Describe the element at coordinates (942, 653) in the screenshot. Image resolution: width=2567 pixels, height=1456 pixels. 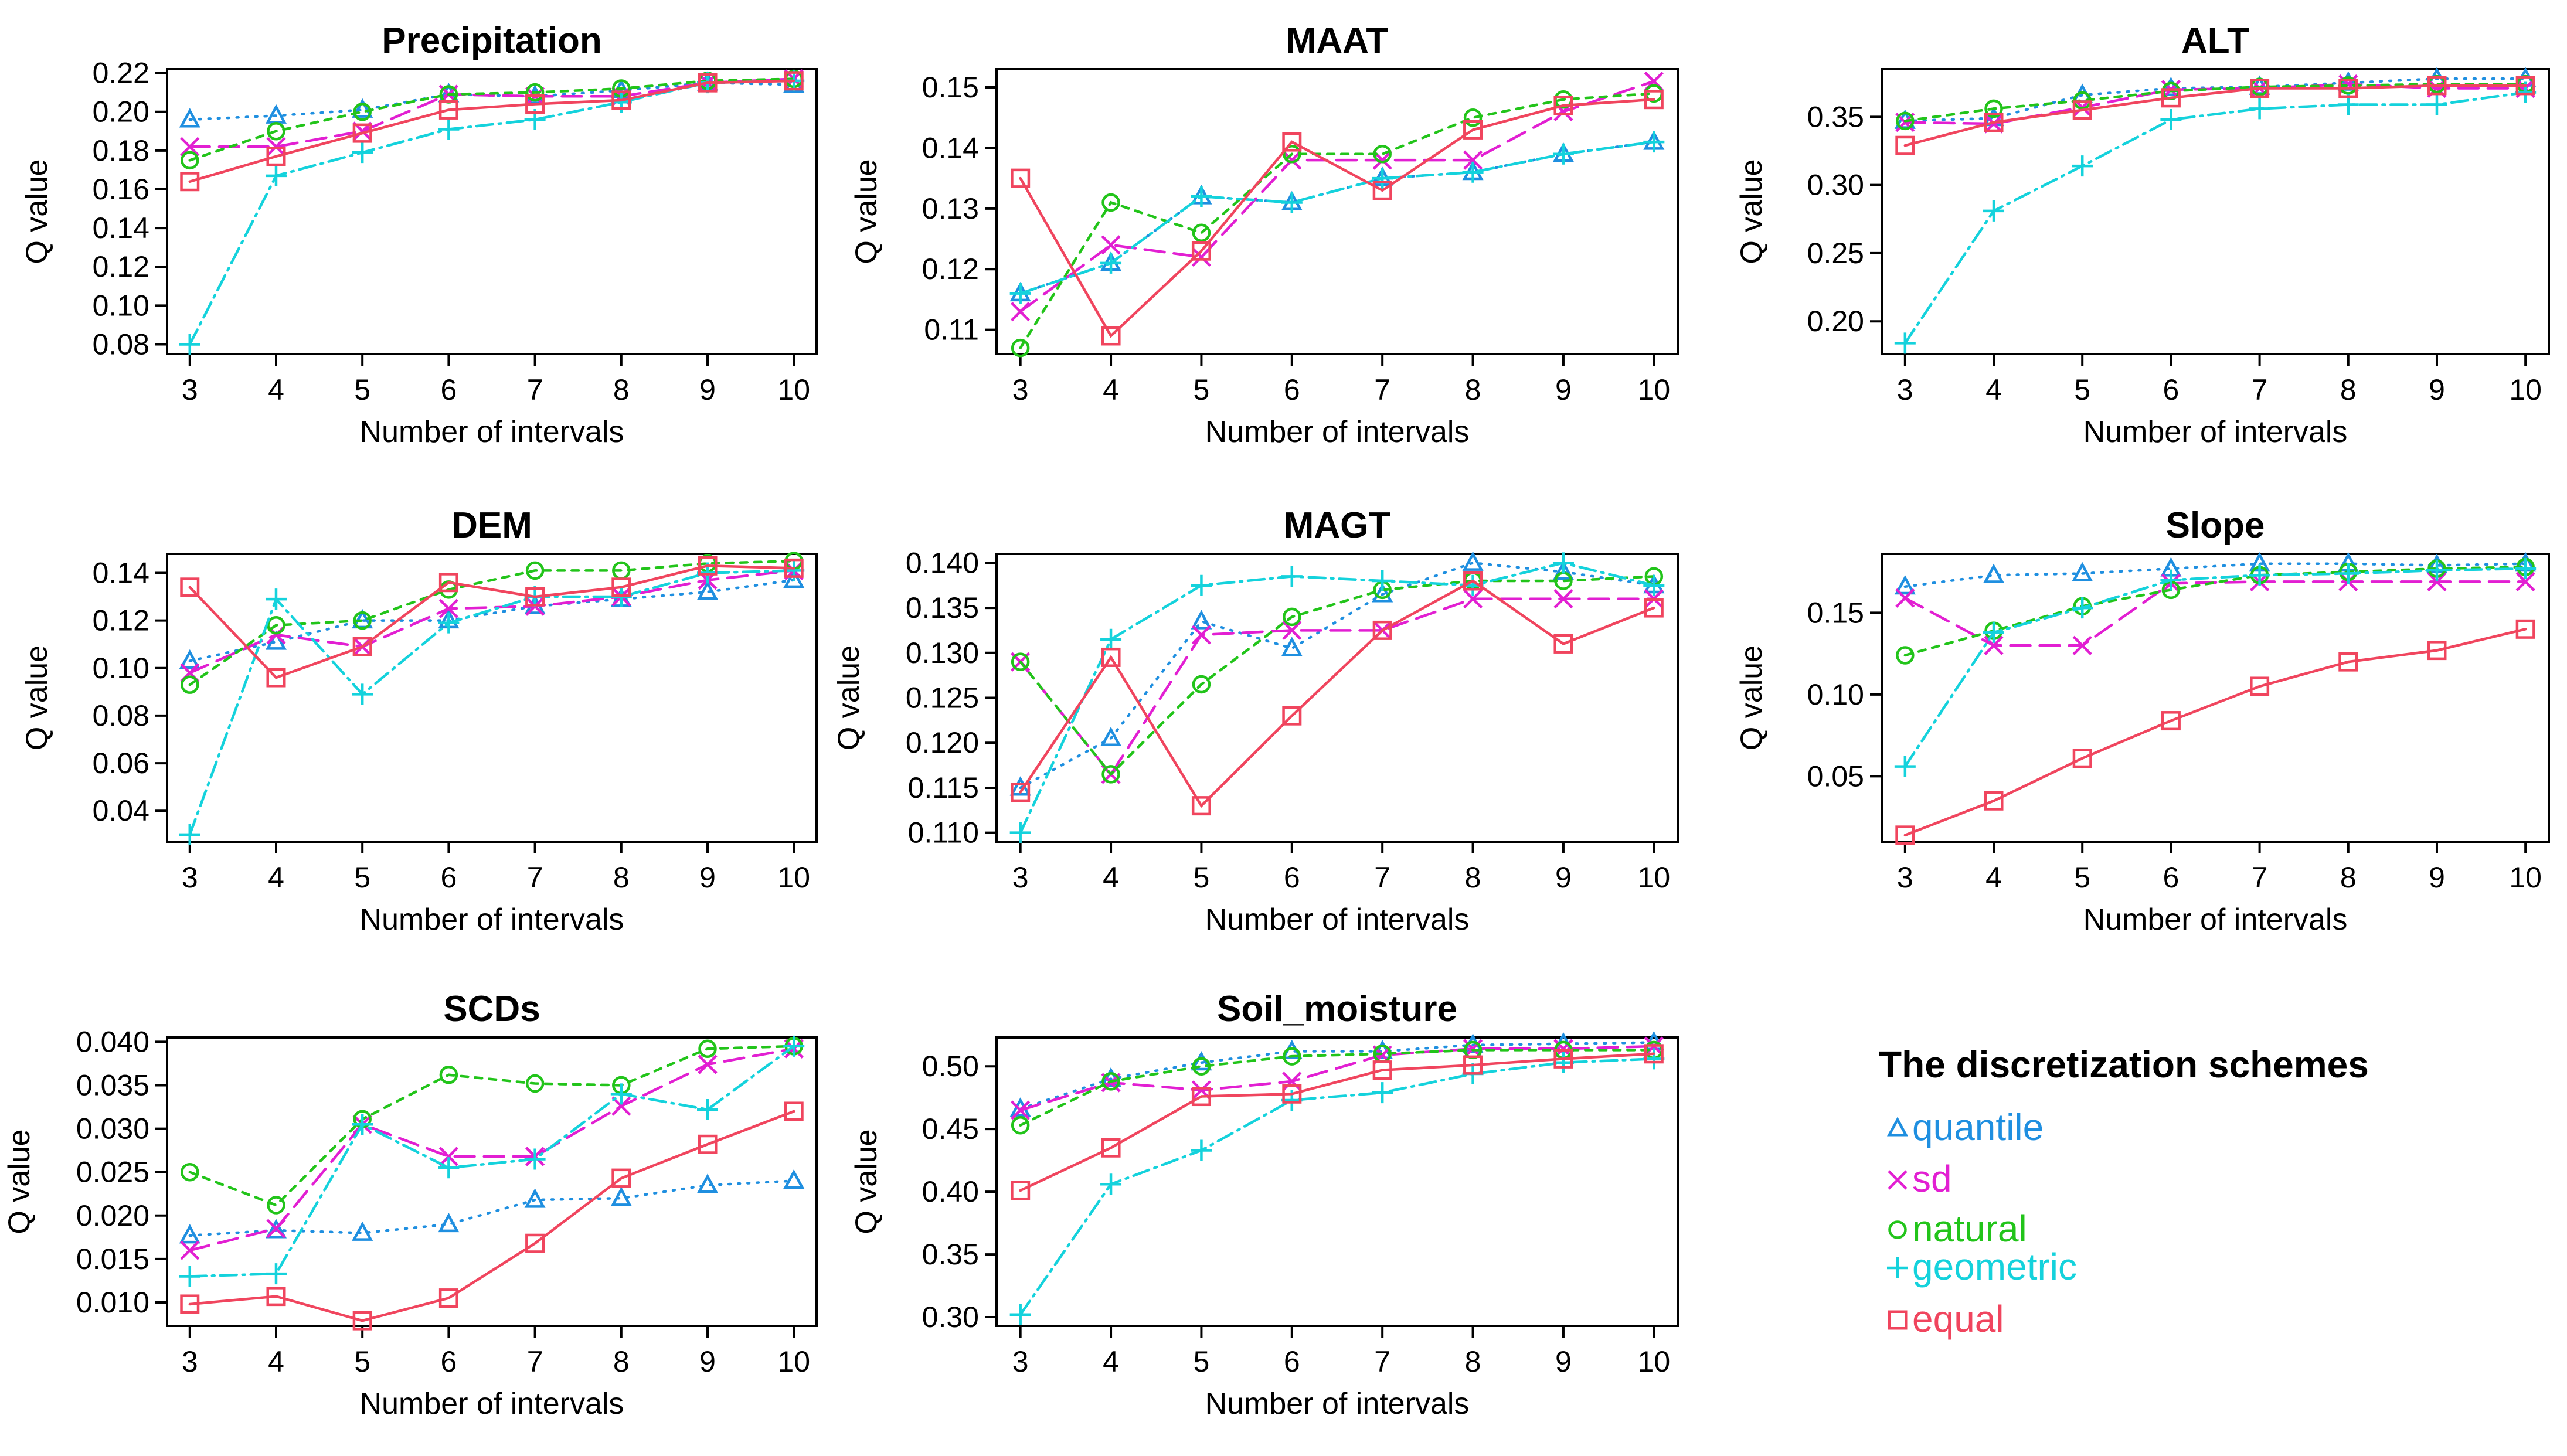
I see `y-tick-label: 0.130` at that location.